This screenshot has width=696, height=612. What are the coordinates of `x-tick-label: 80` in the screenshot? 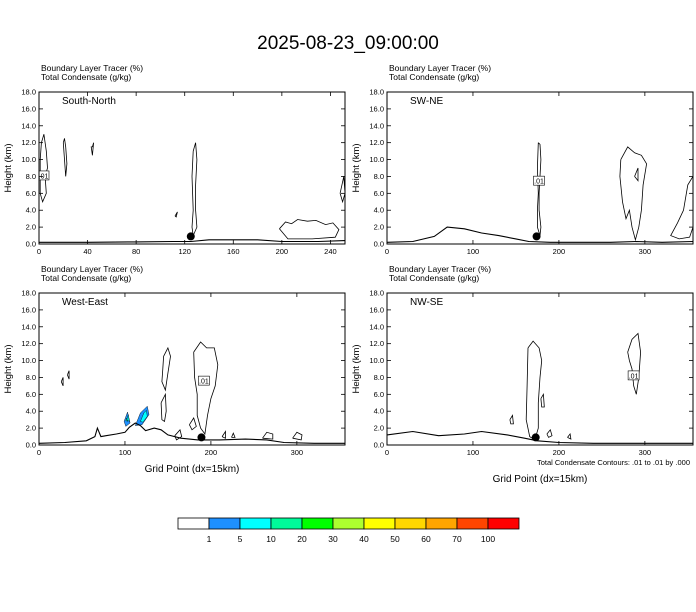 It's located at (136, 251).